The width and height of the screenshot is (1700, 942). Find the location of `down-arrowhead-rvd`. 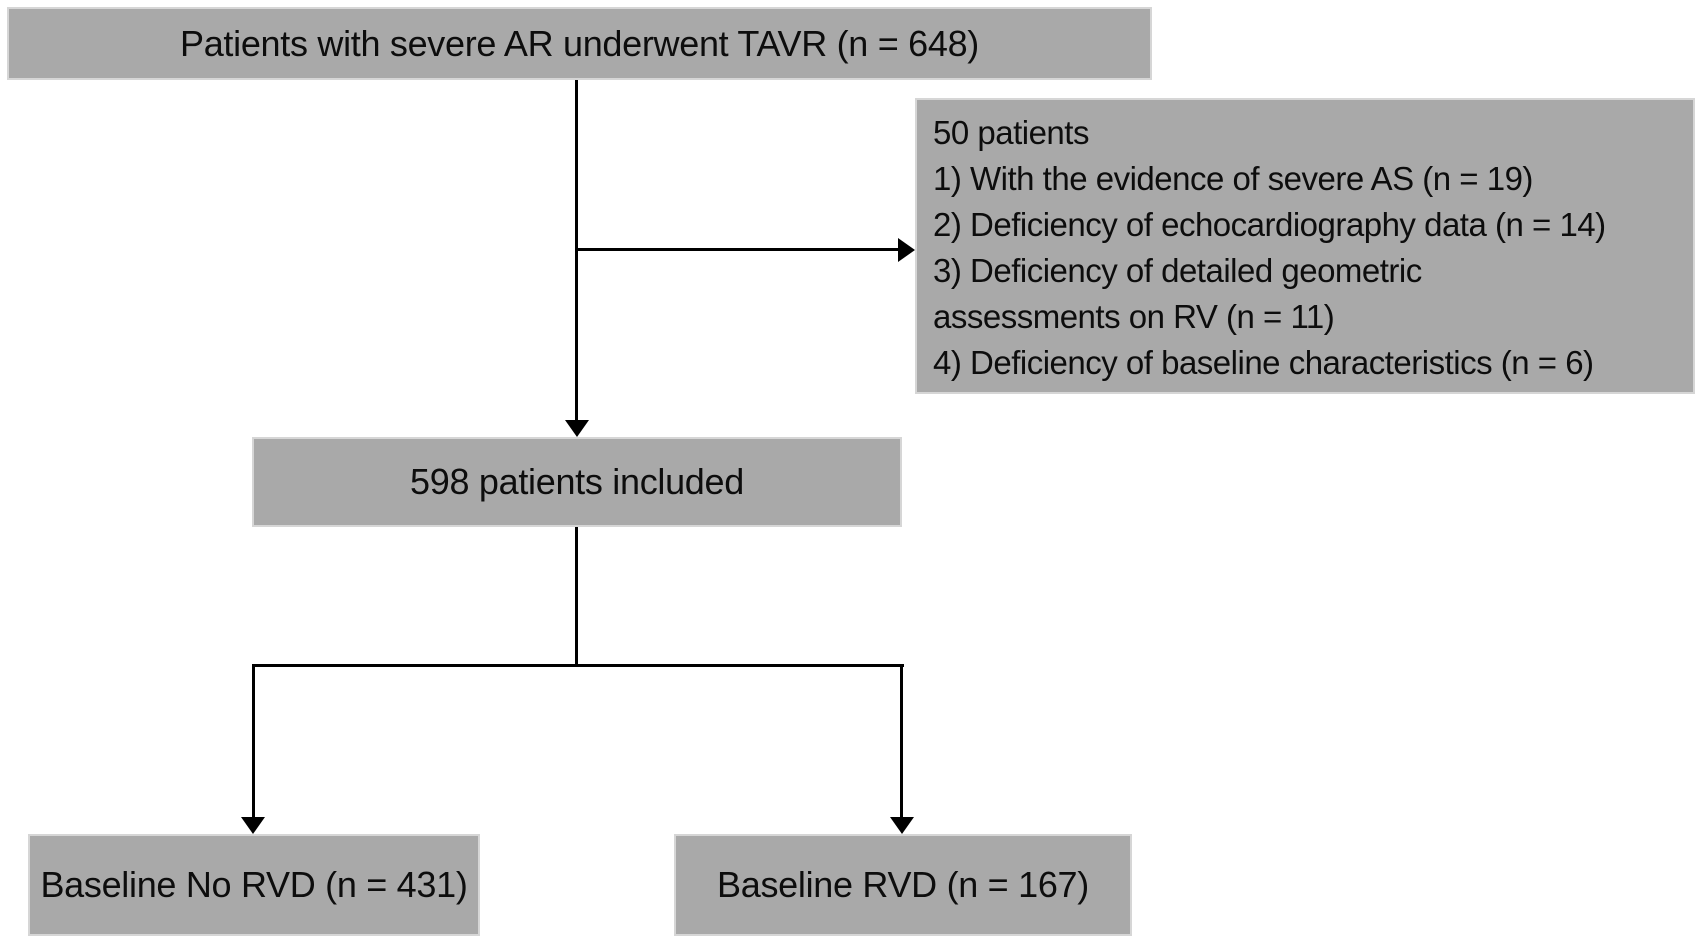

down-arrowhead-rvd is located at coordinates (902, 825).